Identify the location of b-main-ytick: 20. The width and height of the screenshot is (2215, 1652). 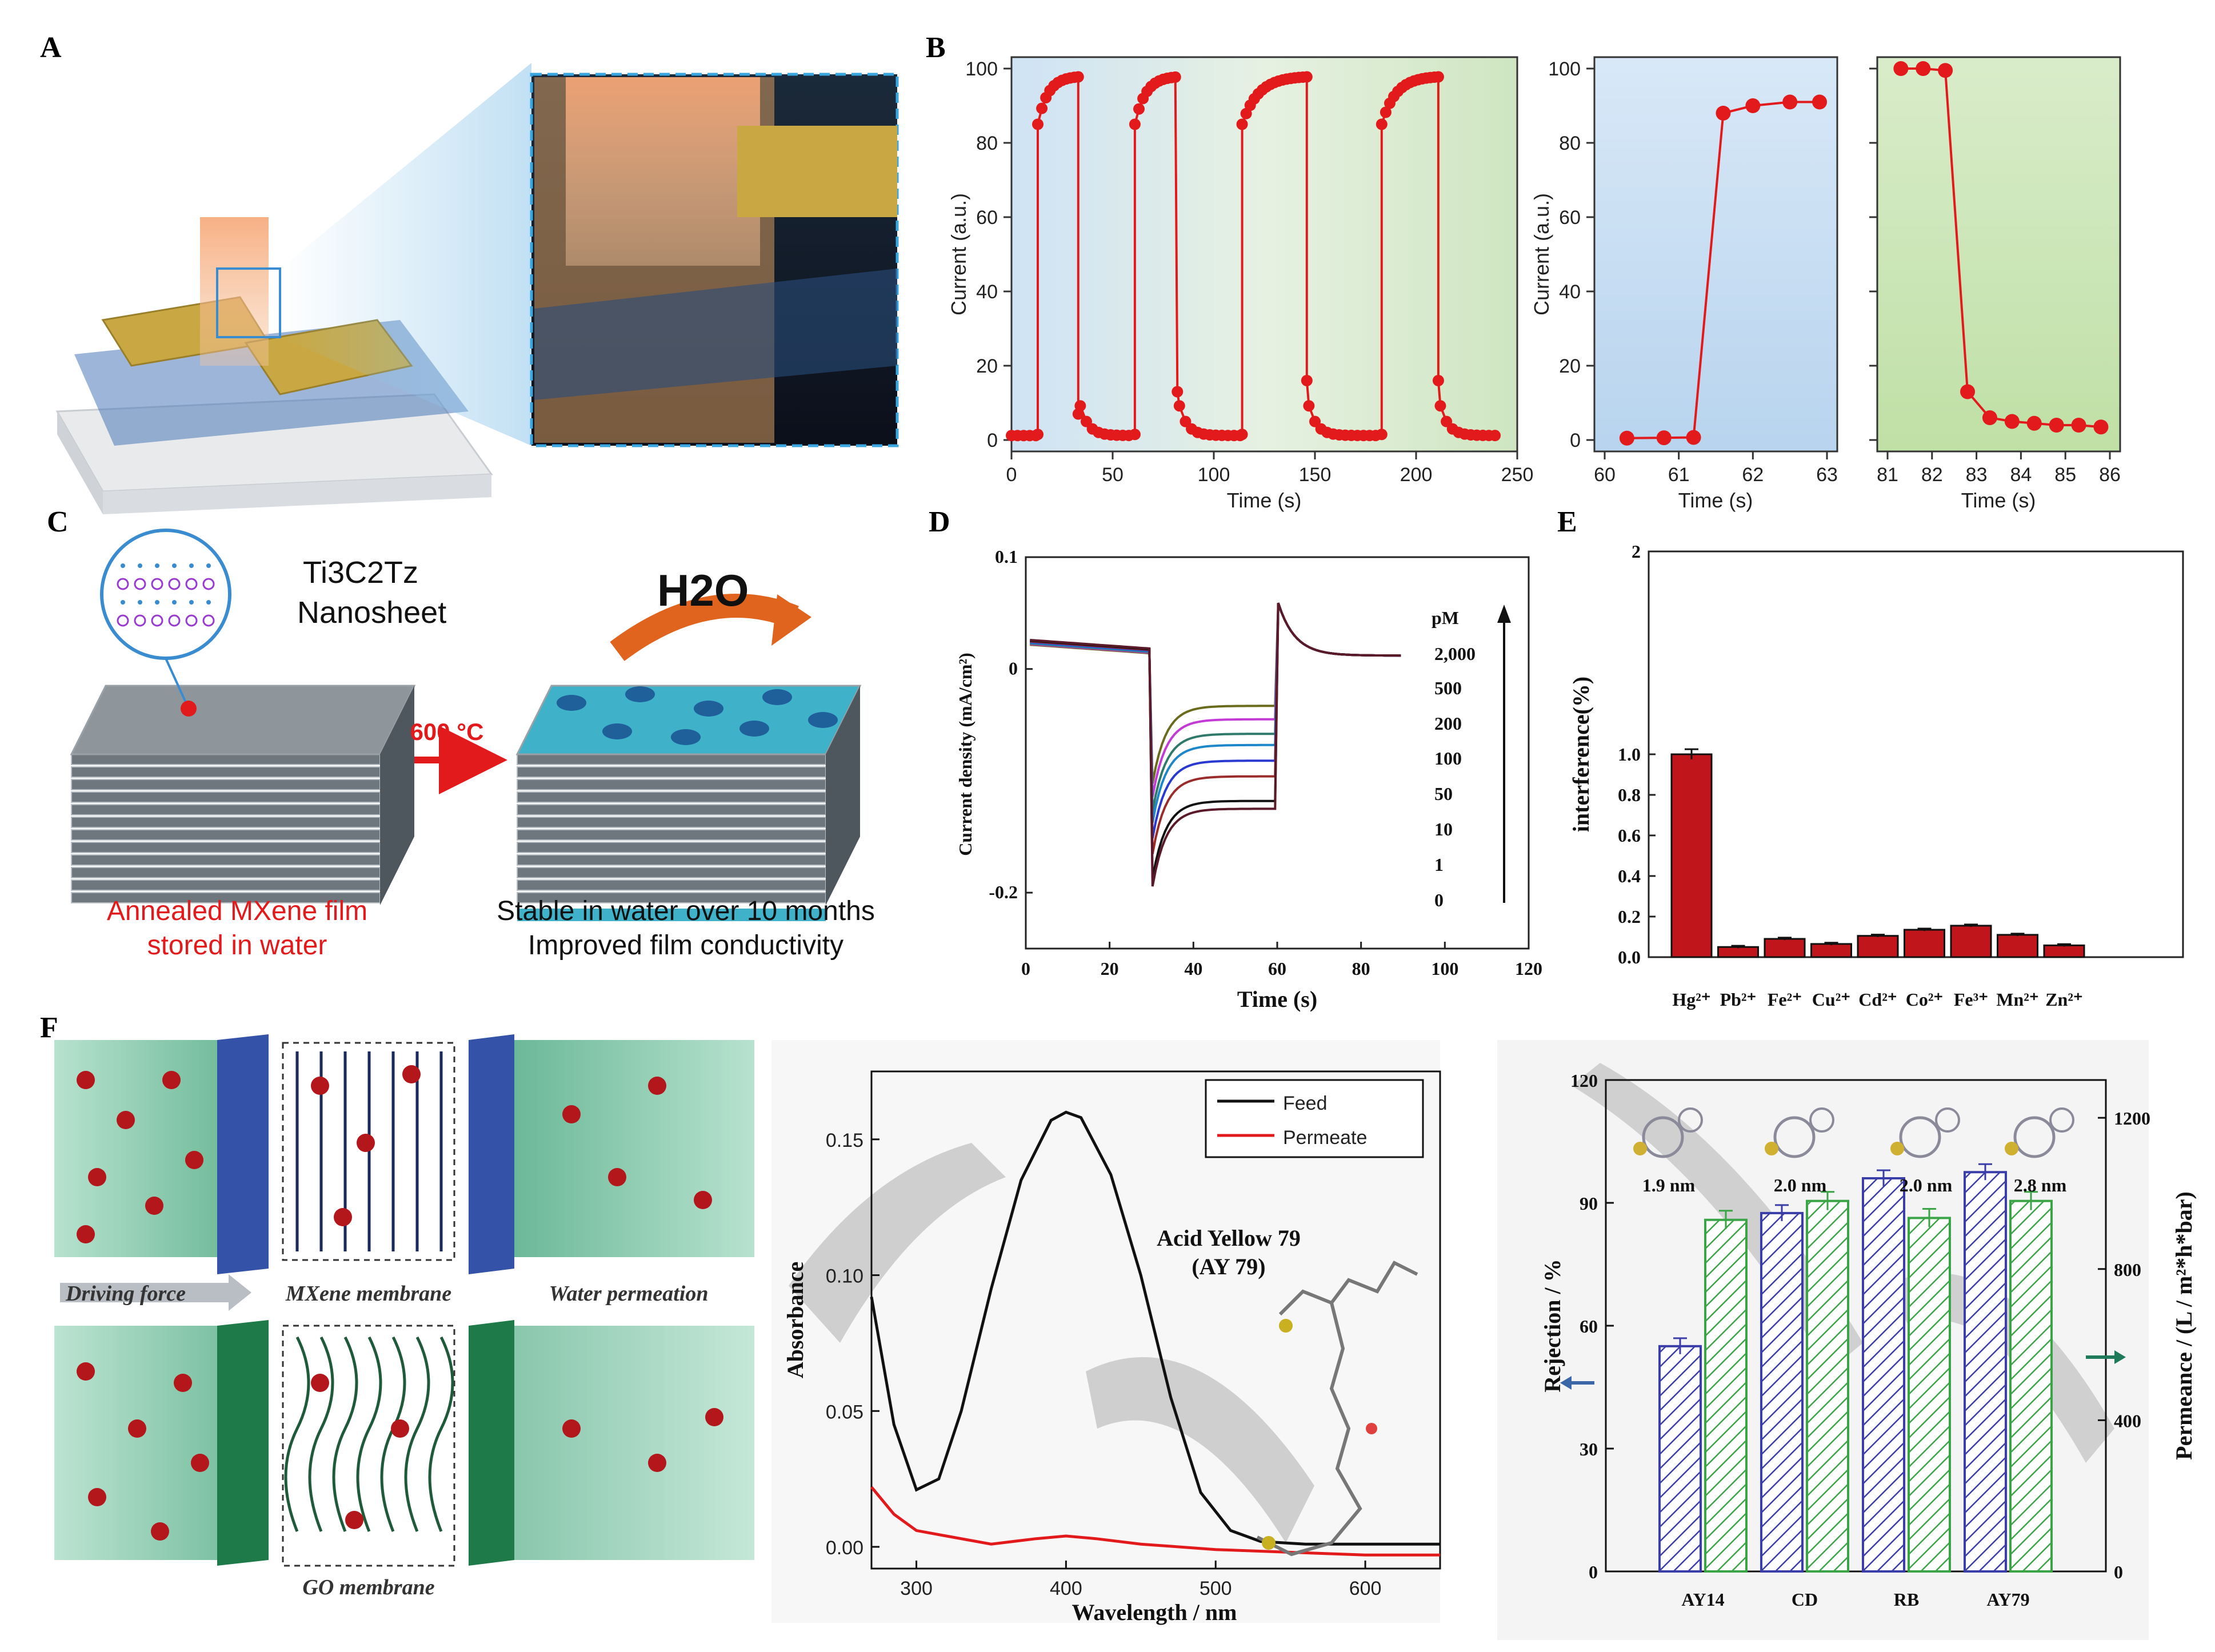
(987, 366).